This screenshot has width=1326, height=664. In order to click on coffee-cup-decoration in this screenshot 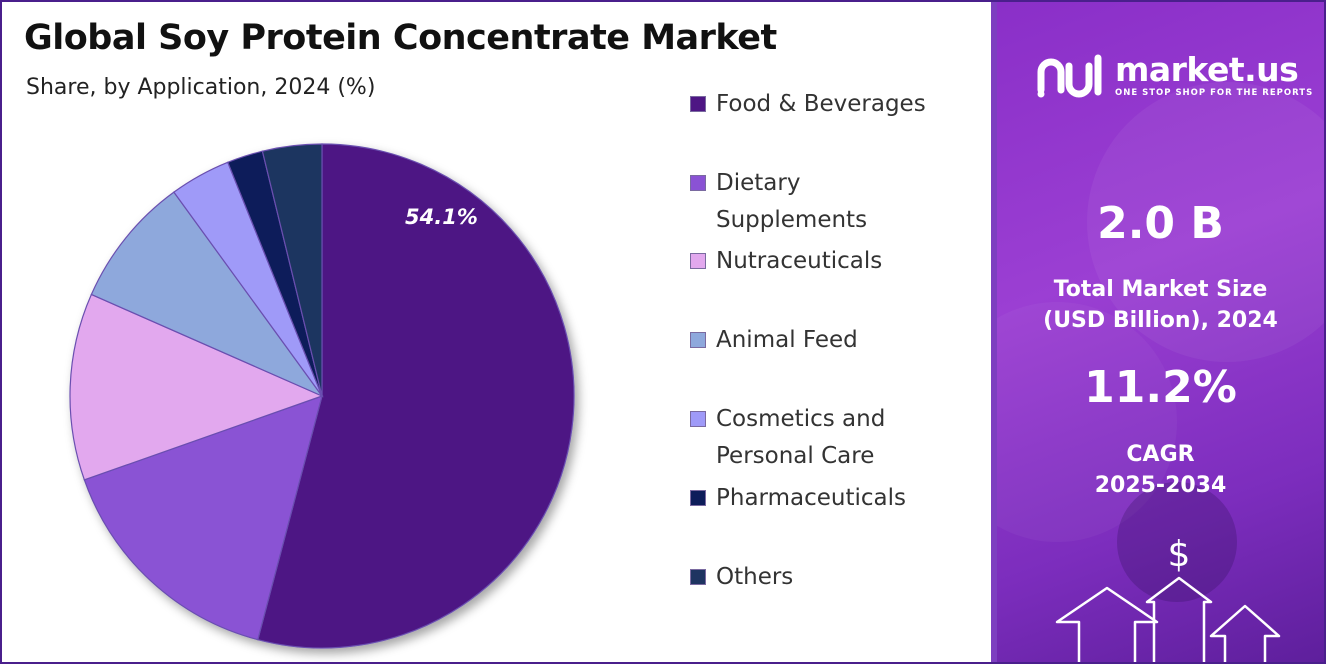, I will do `click(1177, 542)`.